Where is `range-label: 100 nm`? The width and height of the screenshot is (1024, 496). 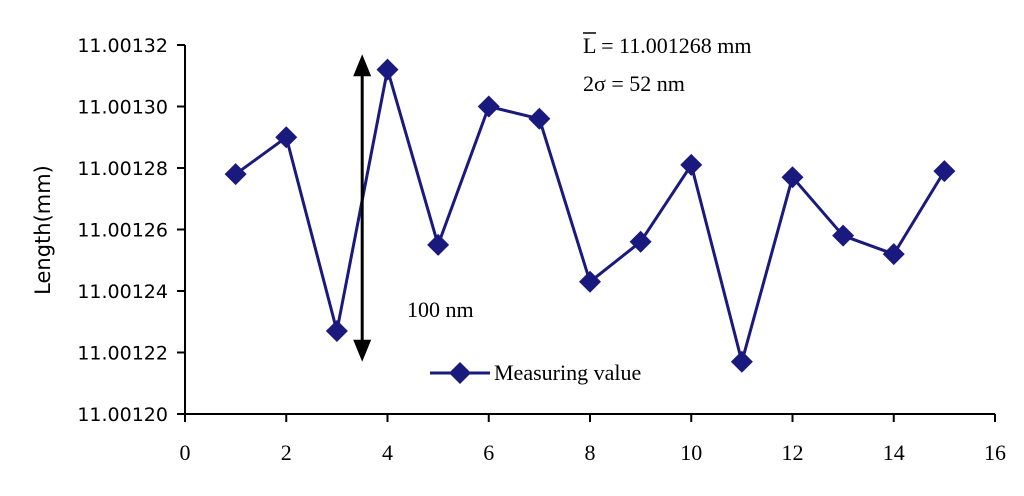 range-label: 100 nm is located at coordinates (440, 309).